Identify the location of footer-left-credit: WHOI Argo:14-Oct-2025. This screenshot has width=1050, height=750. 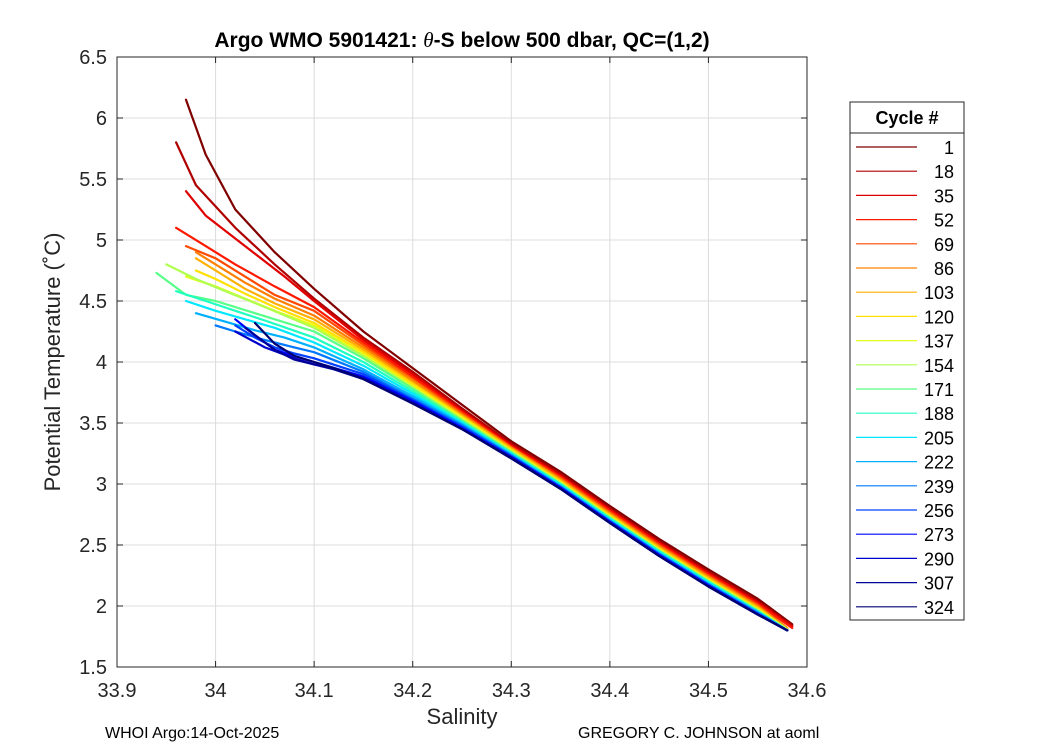
(192, 733).